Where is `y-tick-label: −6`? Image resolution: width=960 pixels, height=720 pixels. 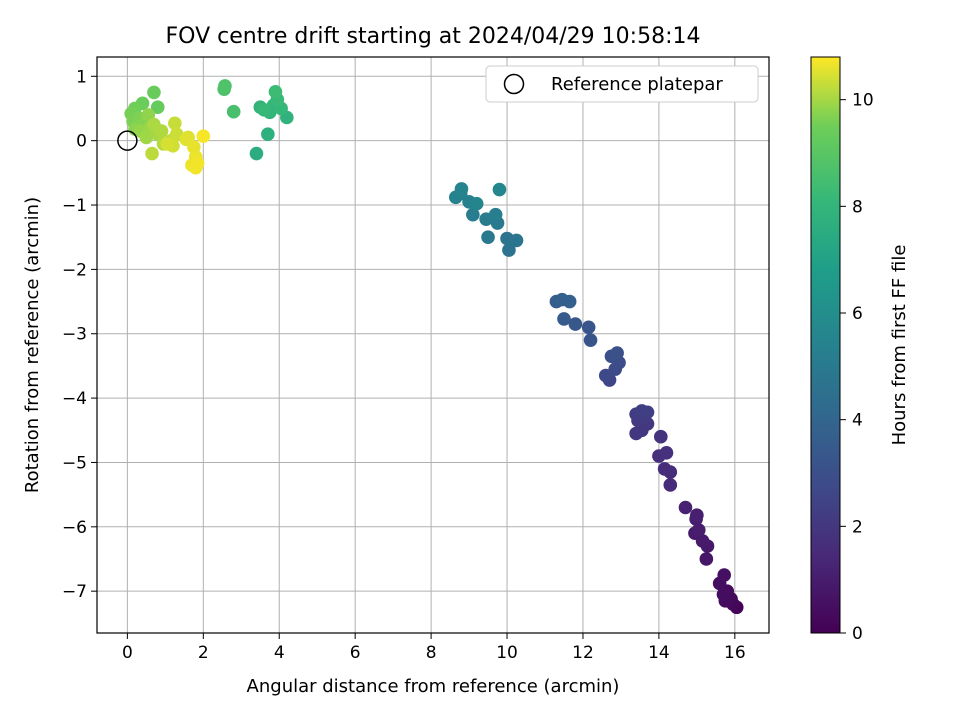
y-tick-label: −6 is located at coordinates (74, 528).